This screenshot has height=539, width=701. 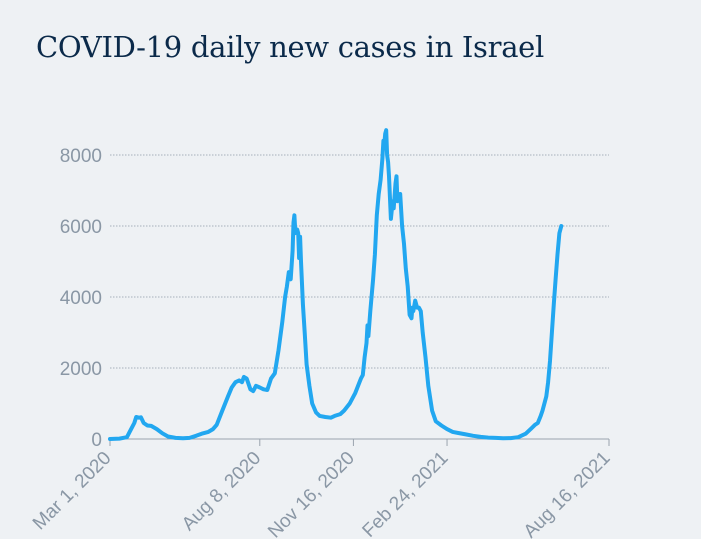 I want to click on x-tick-label: Nov 16, 2020, so click(x=311, y=493).